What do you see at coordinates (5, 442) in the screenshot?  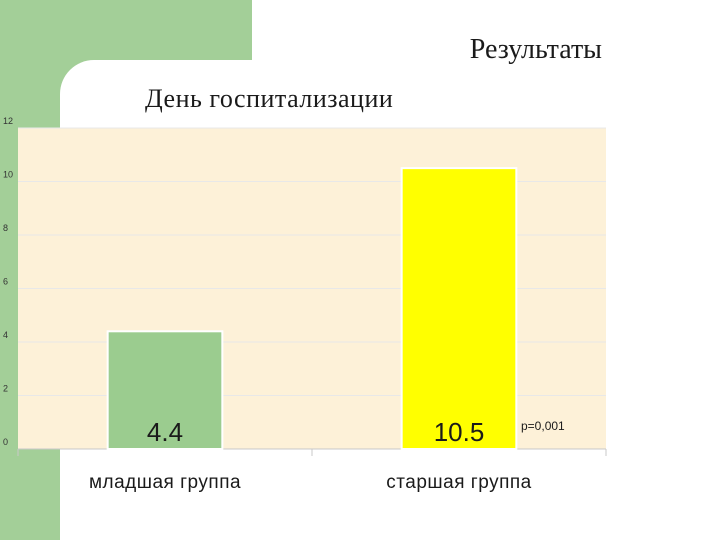 I see `y-tick-label: 0` at bounding box center [5, 442].